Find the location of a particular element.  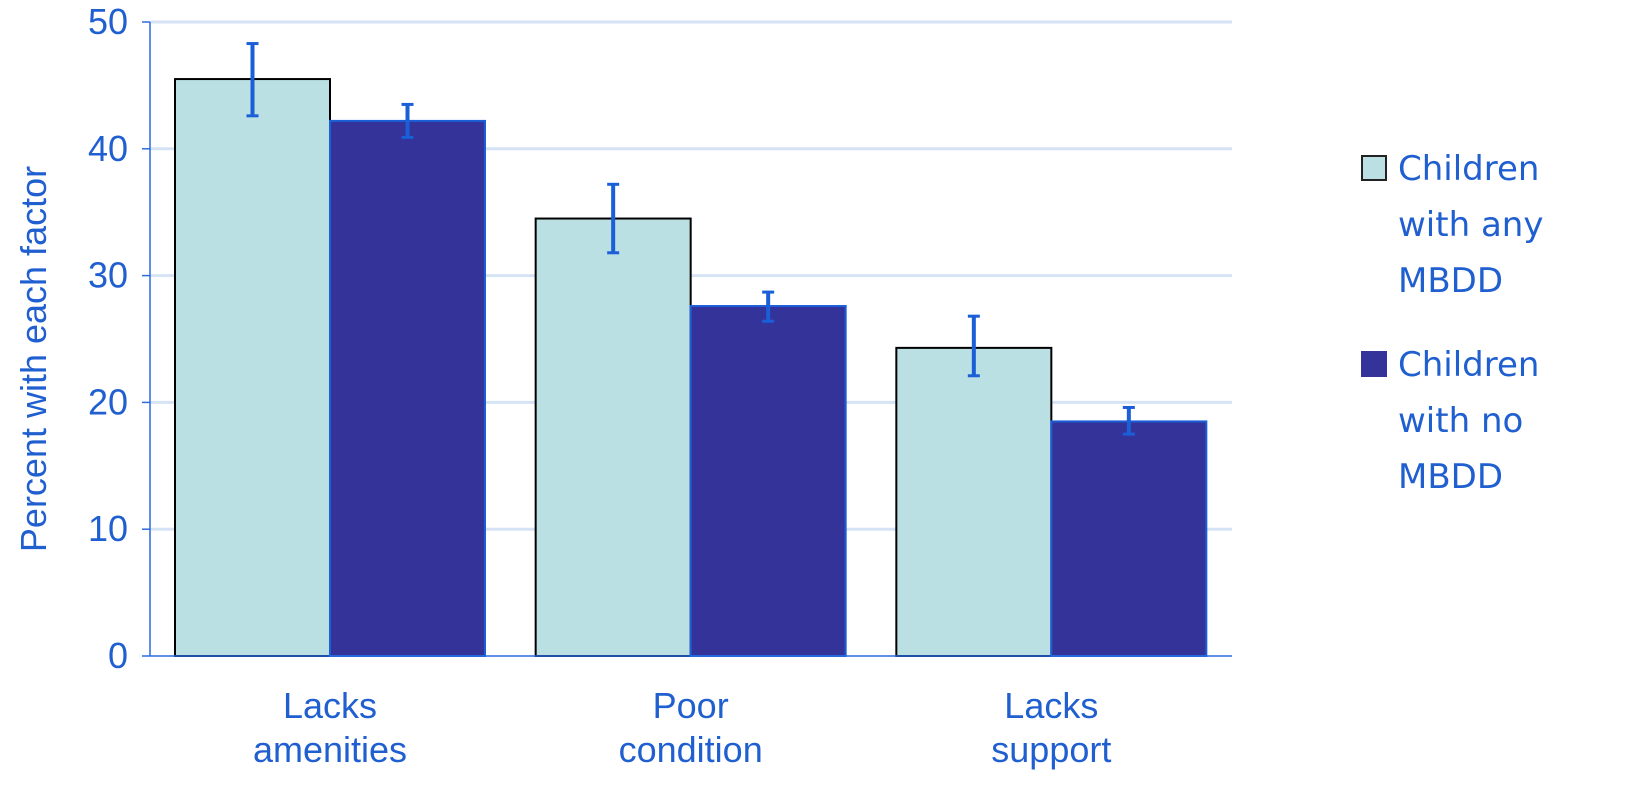

x-category-label: Lacks support is located at coordinates (1051, 727).